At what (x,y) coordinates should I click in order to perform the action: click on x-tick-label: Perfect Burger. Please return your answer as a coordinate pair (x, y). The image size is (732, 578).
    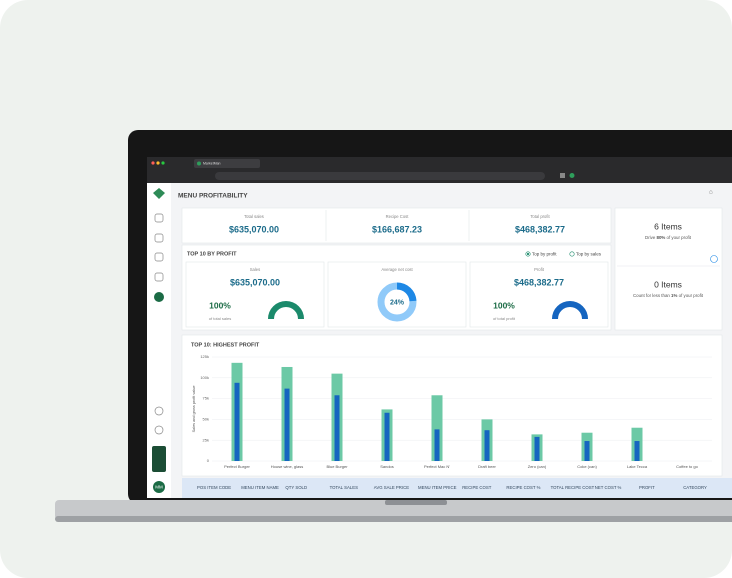
    Looking at the image, I should click on (237, 466).